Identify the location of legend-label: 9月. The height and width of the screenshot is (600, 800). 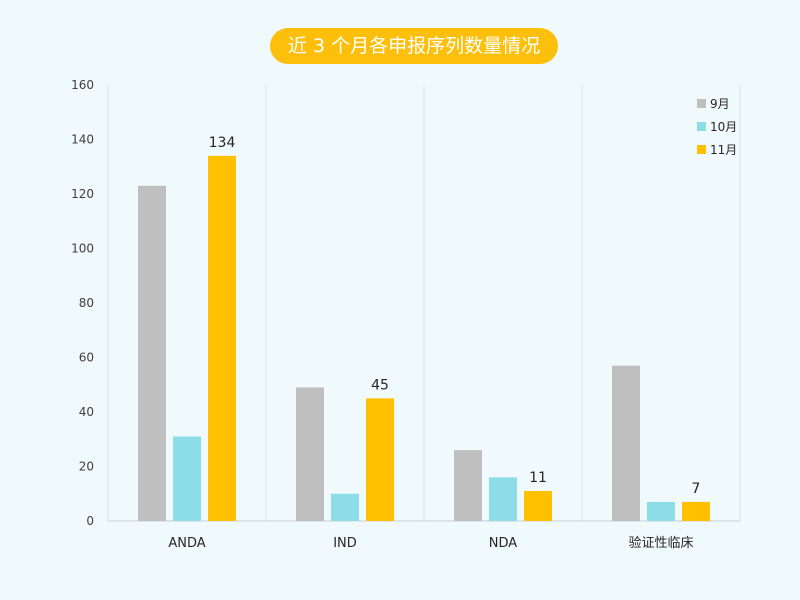
(720, 104).